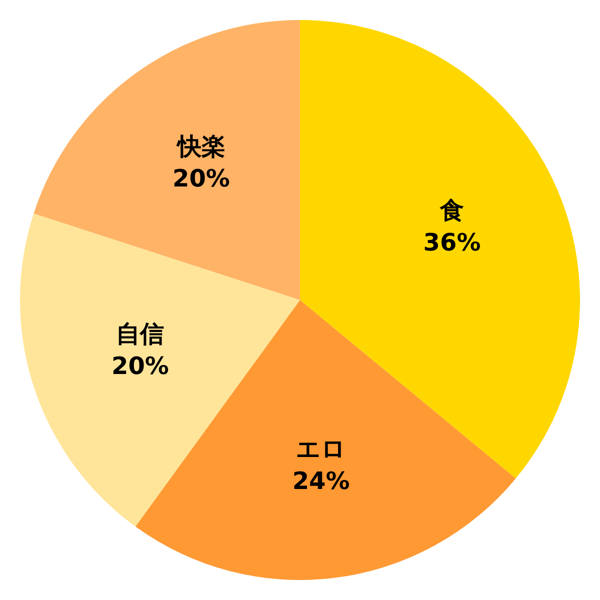 The height and width of the screenshot is (600, 600). I want to click on slice-label: 快楽, so click(200, 146).